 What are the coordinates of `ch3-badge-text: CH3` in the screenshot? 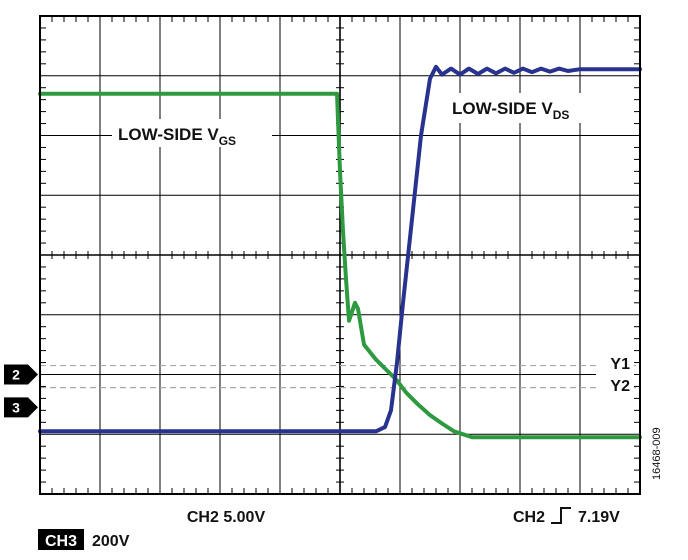 It's located at (61, 541).